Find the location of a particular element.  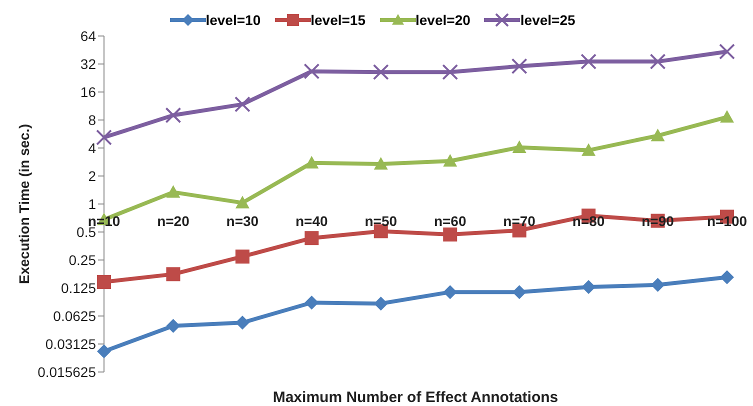

y-tick-label: 32 is located at coordinates (88, 64).